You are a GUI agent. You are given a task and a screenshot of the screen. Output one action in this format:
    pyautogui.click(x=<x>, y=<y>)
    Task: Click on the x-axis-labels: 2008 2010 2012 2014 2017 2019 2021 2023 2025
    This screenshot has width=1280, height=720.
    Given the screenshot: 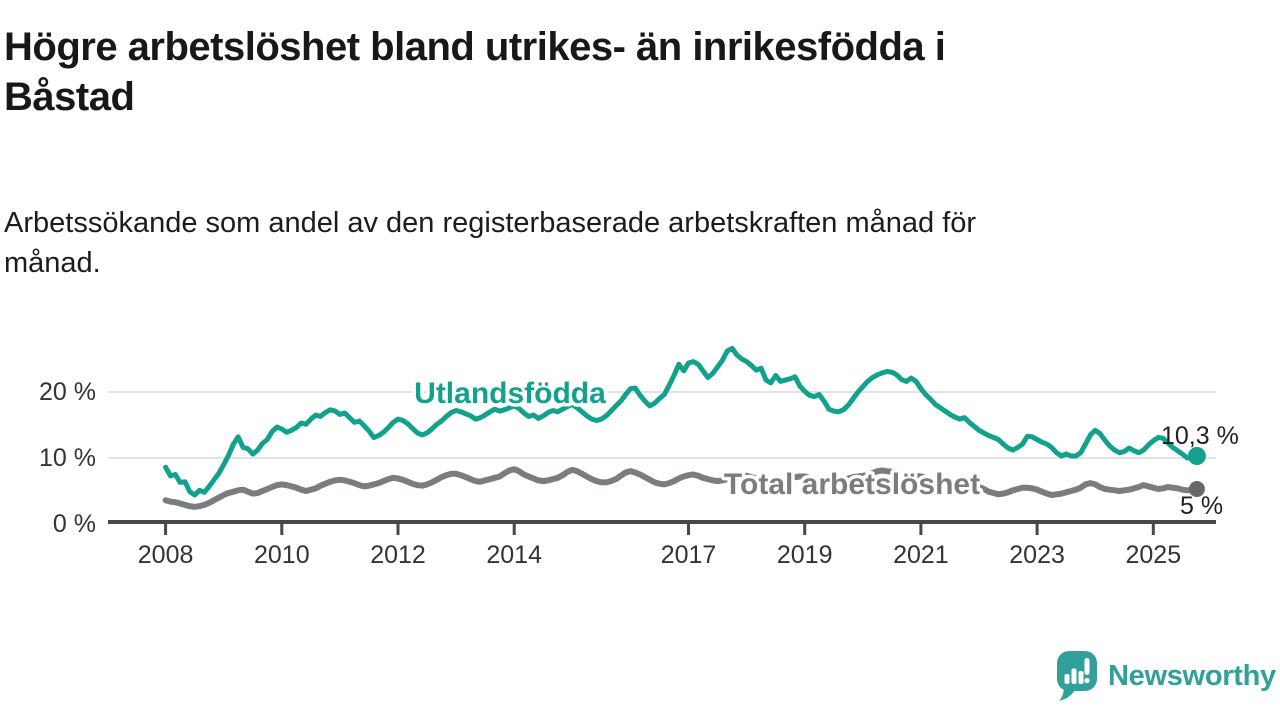 What is the action you would take?
    pyautogui.click(x=659, y=555)
    